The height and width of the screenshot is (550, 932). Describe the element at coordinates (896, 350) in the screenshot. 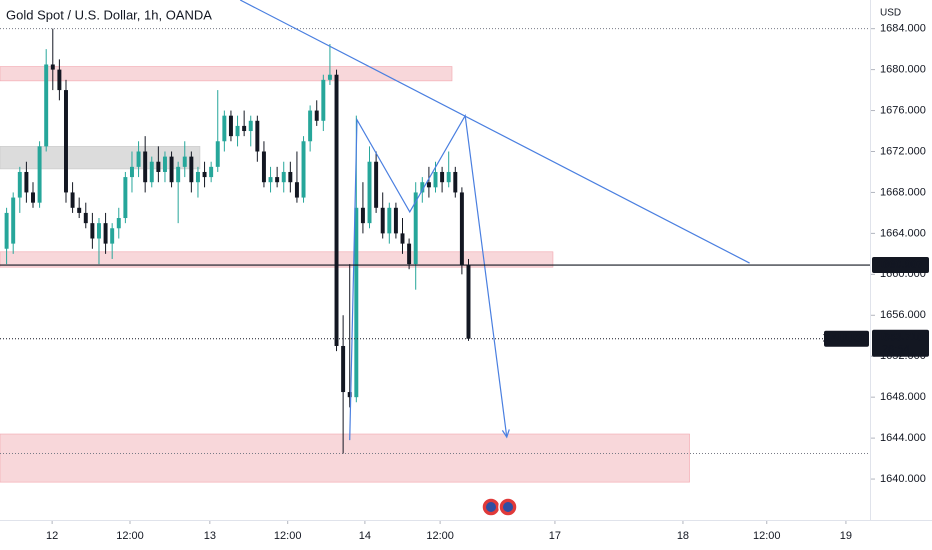

I see `countdown: 26:54` at that location.